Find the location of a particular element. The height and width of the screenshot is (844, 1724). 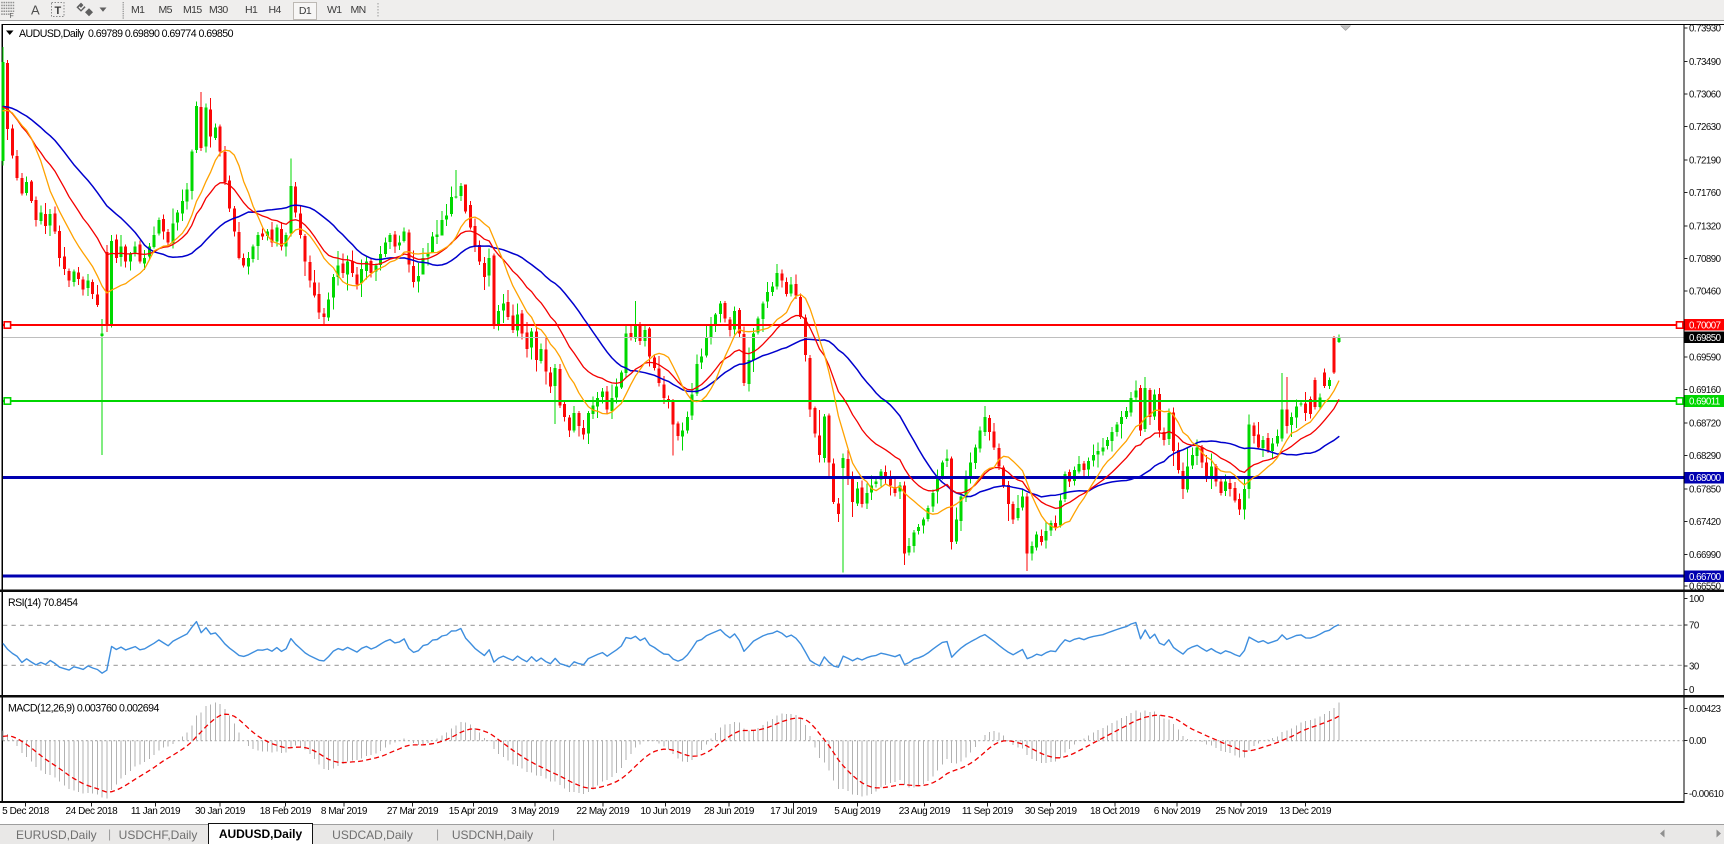

svg-text: 0.69850 is located at coordinates (1705, 338).